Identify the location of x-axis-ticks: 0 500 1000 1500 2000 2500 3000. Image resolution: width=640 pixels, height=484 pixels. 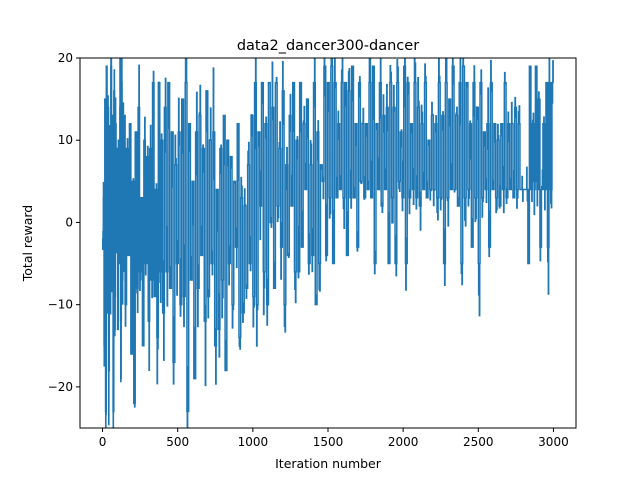
(334, 438).